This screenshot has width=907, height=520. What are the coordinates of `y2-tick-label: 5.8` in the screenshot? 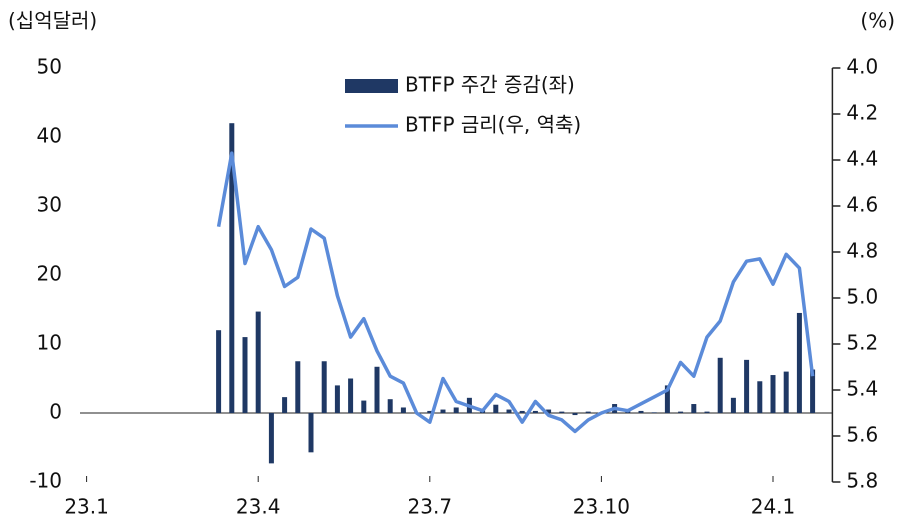 It's located at (862, 481).